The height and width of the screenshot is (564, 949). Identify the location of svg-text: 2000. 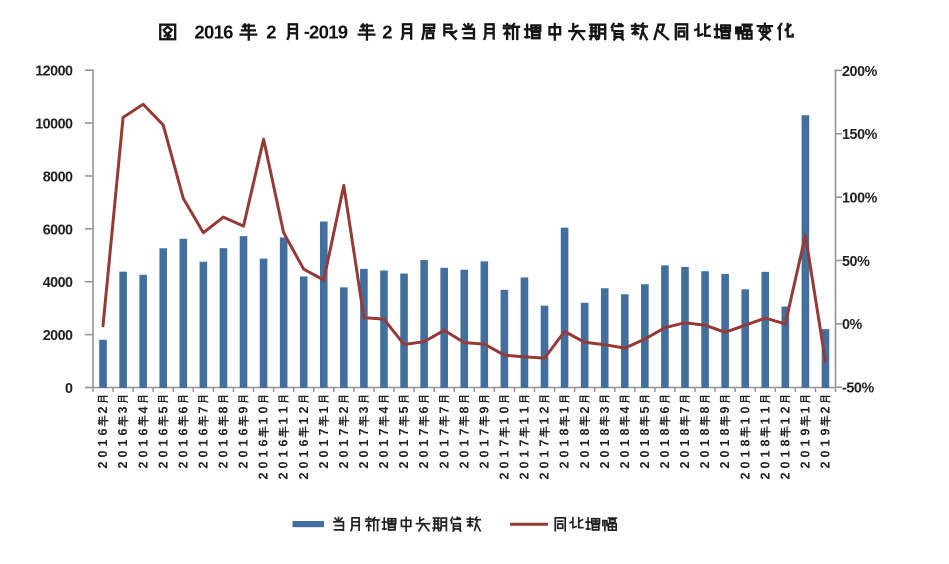
(58, 336).